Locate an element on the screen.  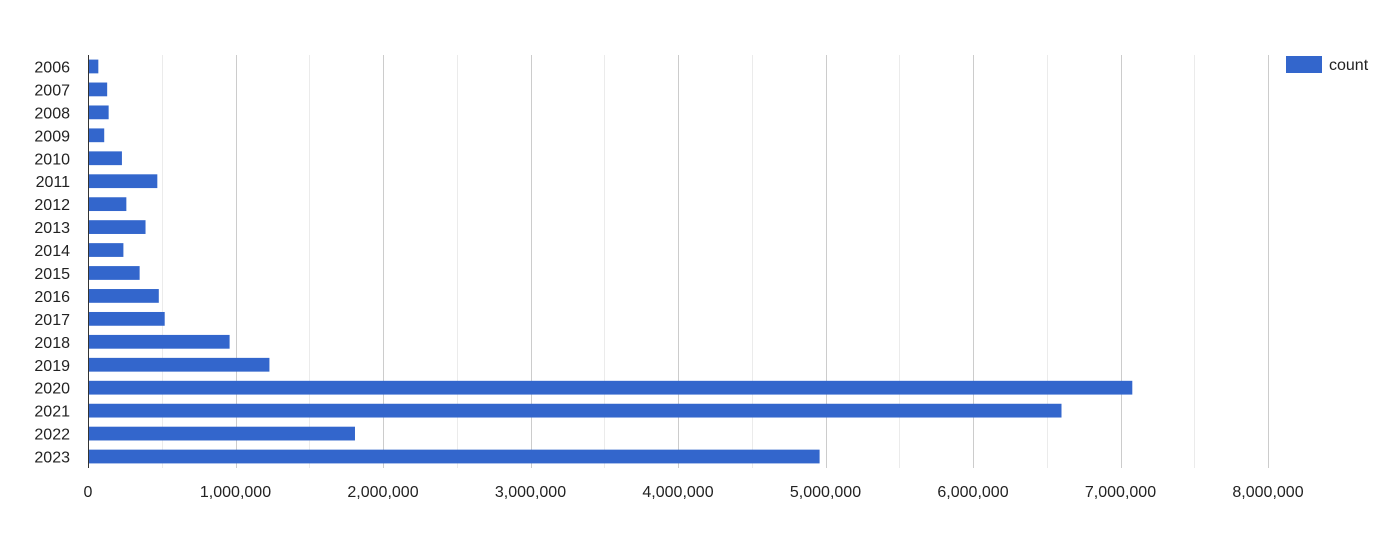
y-tick-label: 2010 is located at coordinates (52, 159).